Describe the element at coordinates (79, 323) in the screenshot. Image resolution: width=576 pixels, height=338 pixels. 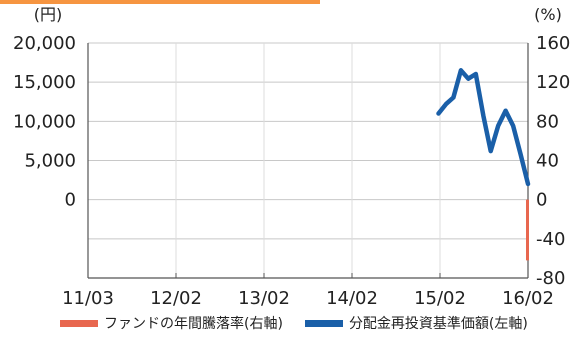
I see `legend-swatch-return-rate` at that location.